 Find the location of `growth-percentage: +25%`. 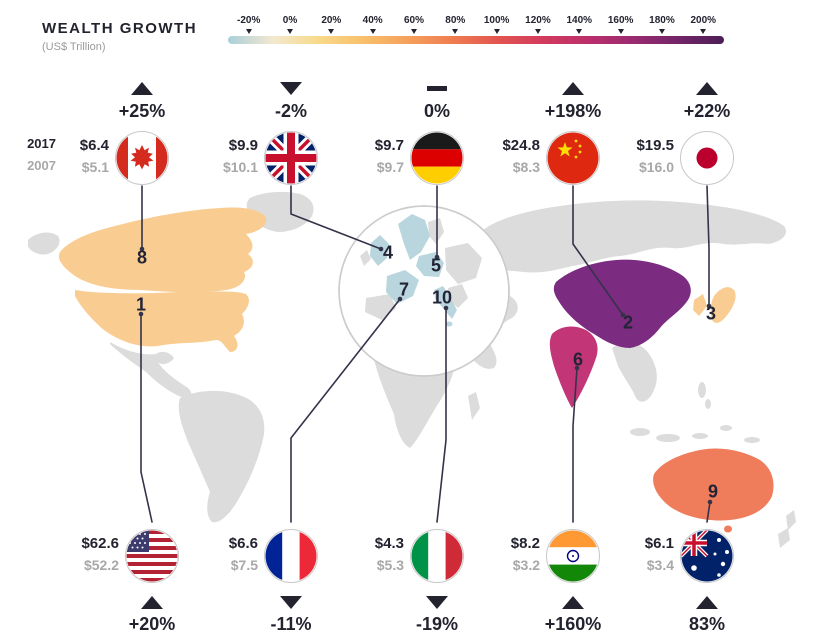

growth-percentage: +25% is located at coordinates (142, 111).